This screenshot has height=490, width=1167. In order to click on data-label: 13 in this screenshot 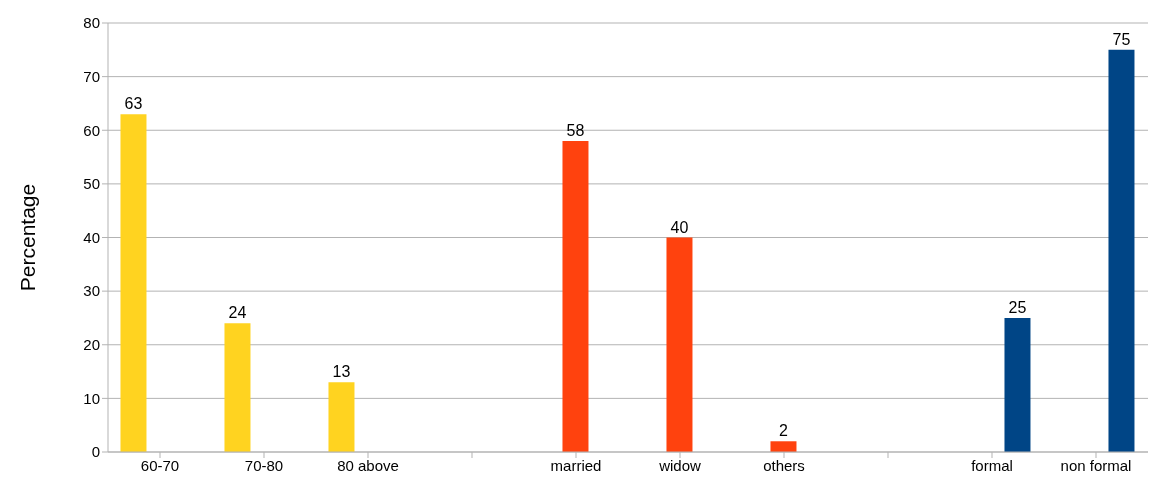, I will do `click(341, 372)`.